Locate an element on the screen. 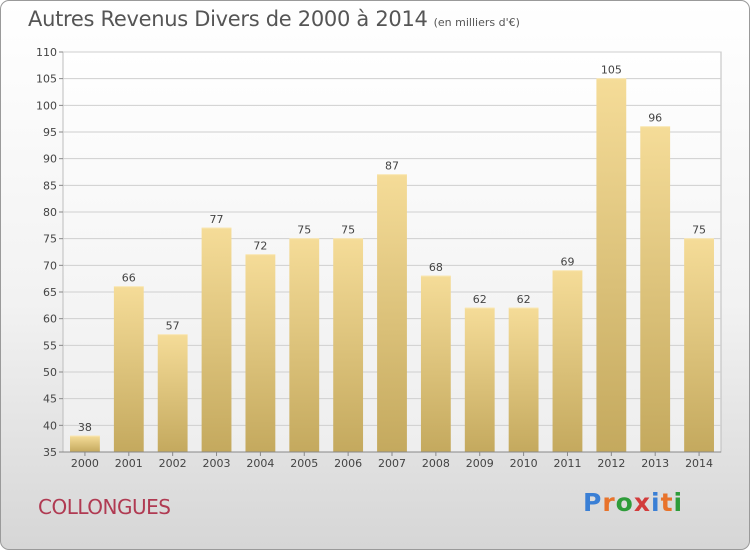 This screenshot has width=750, height=550. data-label: 38 is located at coordinates (85, 427).